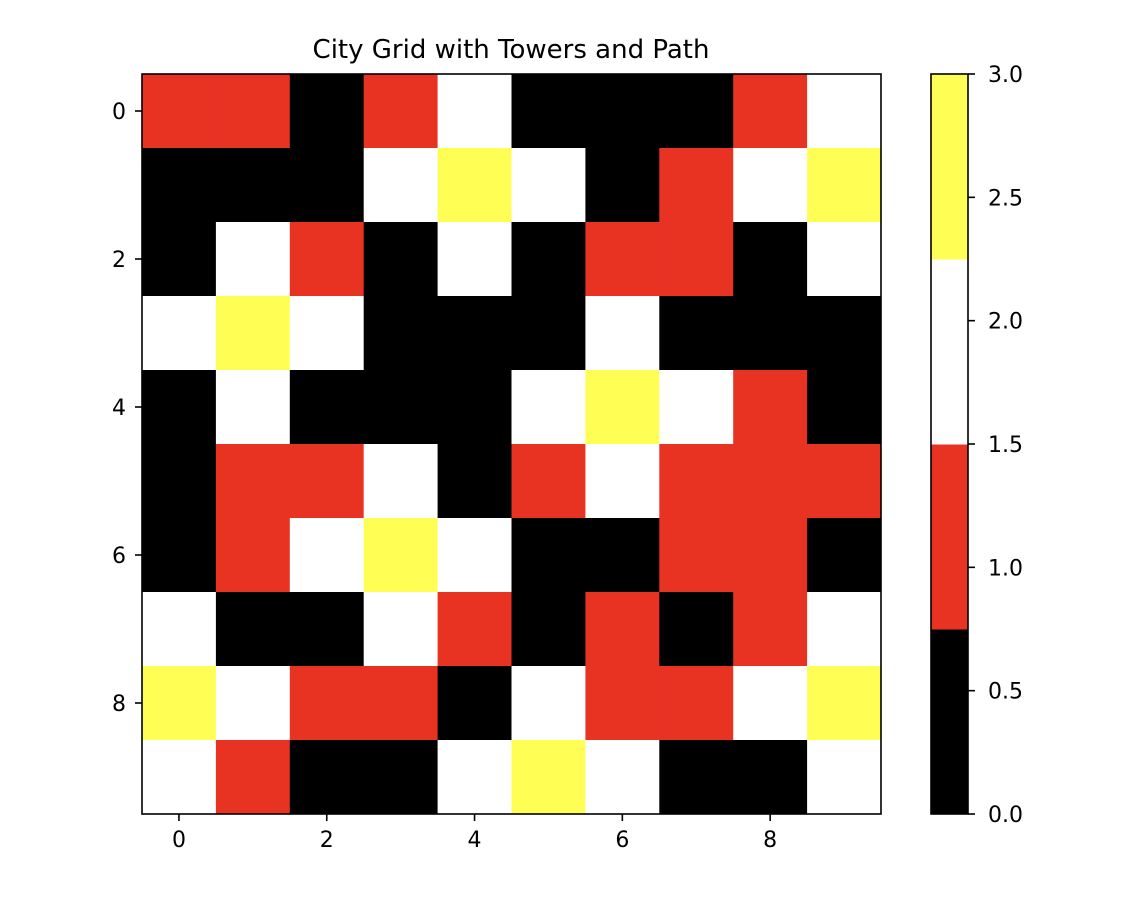 The image size is (1142, 902). What do you see at coordinates (475, 840) in the screenshot?
I see `x-tick-label: 4` at bounding box center [475, 840].